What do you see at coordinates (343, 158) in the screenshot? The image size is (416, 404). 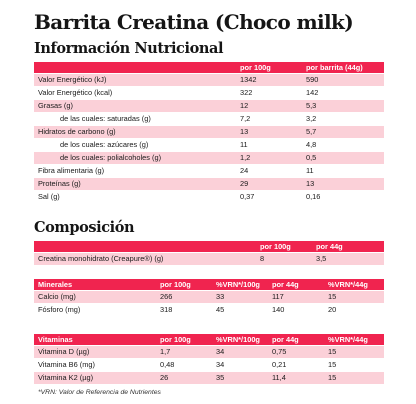 I see `value-per-bar: 0,5` at bounding box center [343, 158].